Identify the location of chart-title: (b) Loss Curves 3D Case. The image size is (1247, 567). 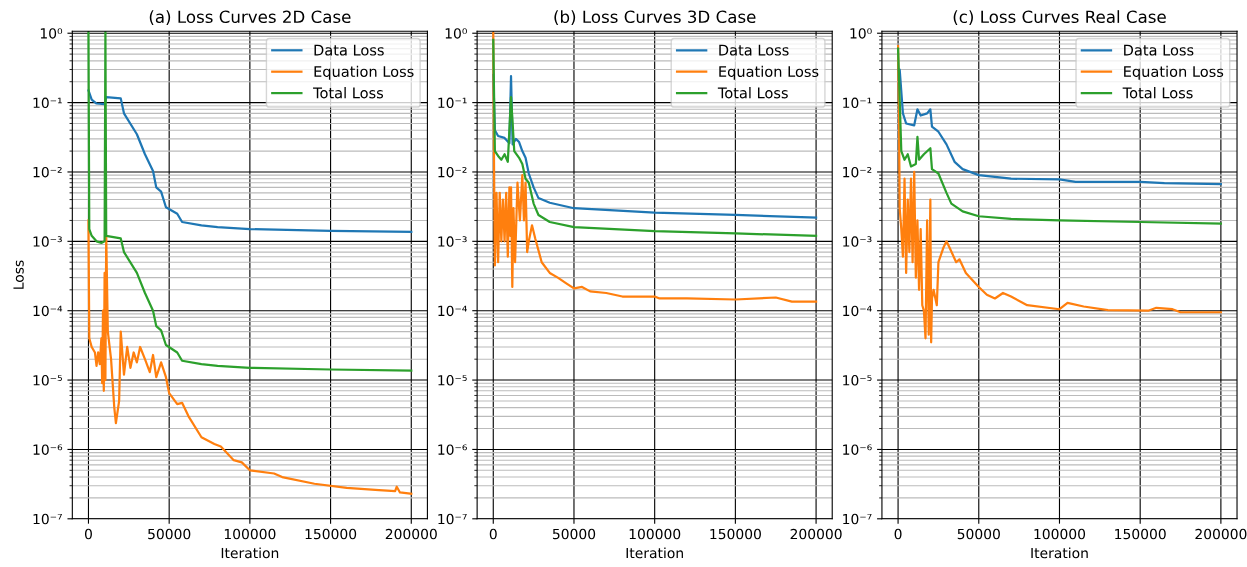
(655, 18).